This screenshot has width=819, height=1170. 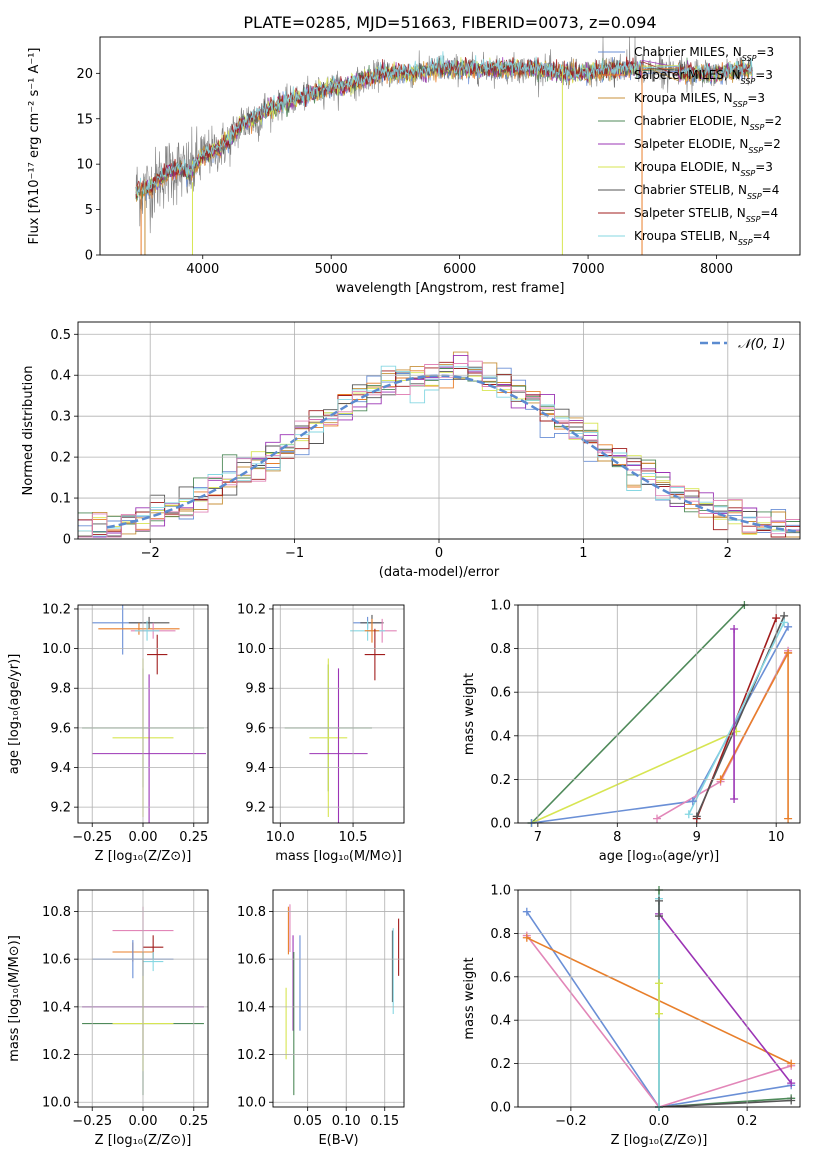 I want to click on y-tick-label: 0, so click(x=67, y=540).